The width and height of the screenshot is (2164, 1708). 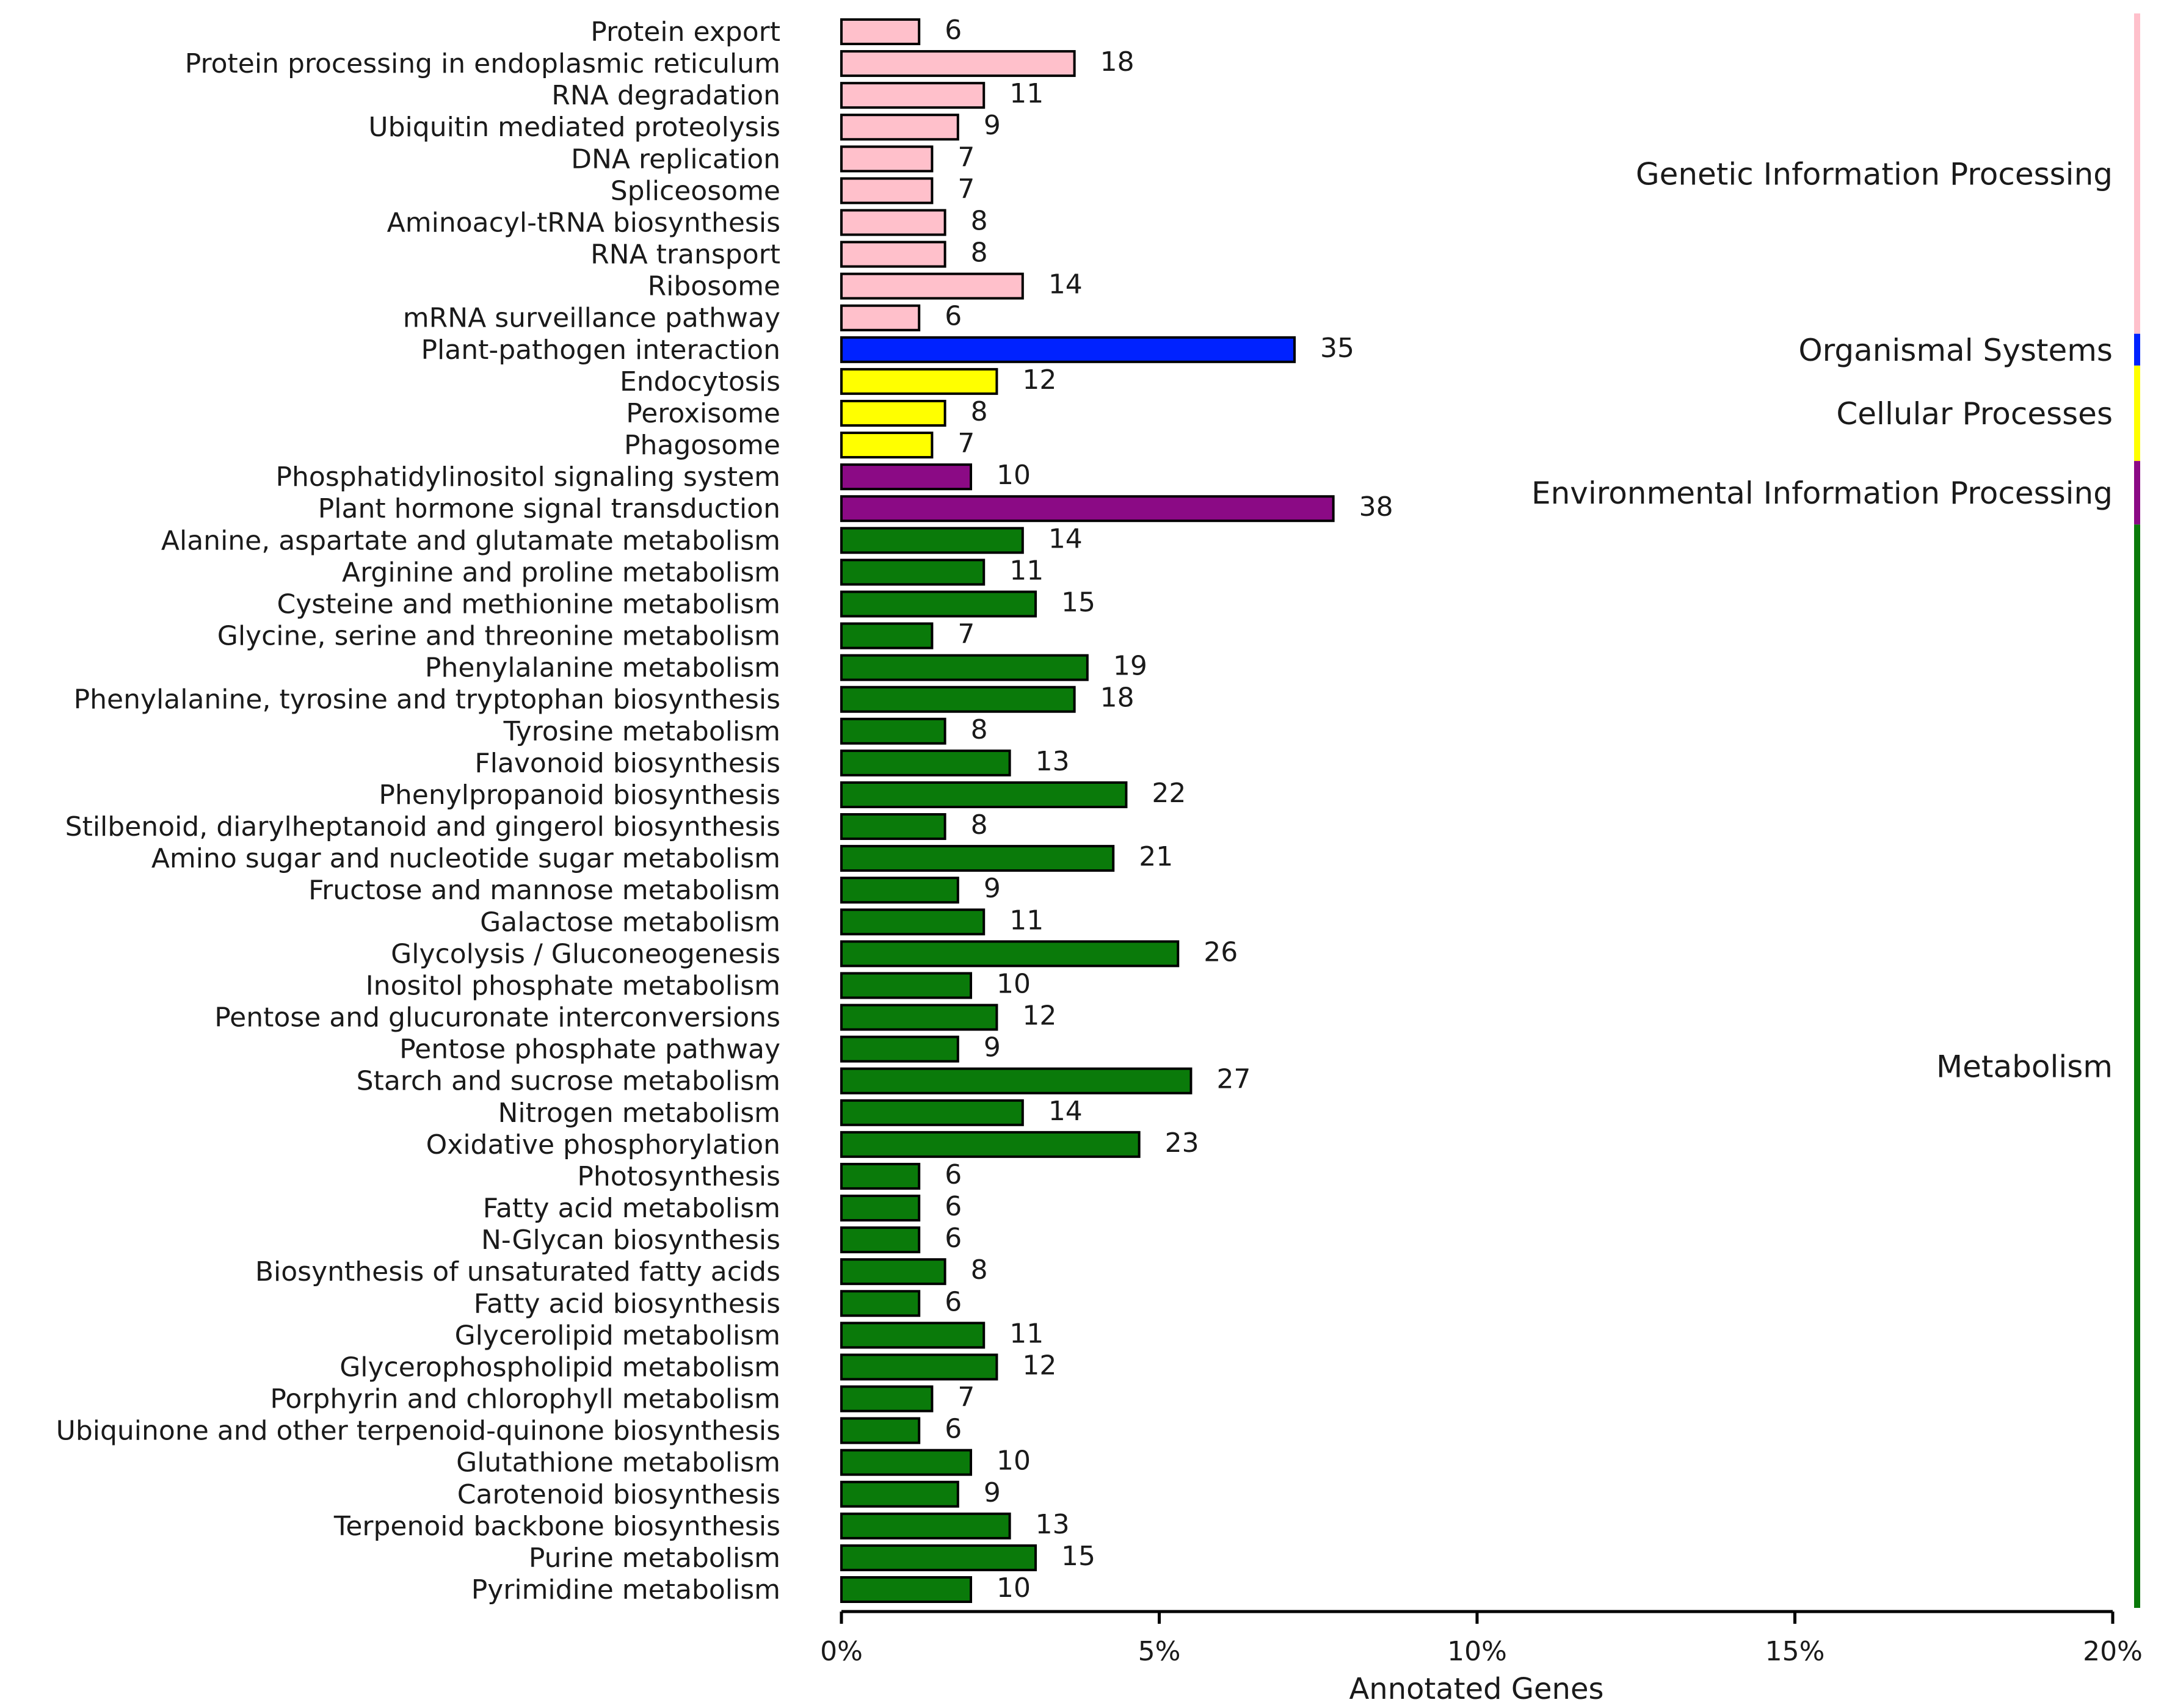 I want to click on bar-fatty-acid-biosynthesis, so click(x=880, y=1303).